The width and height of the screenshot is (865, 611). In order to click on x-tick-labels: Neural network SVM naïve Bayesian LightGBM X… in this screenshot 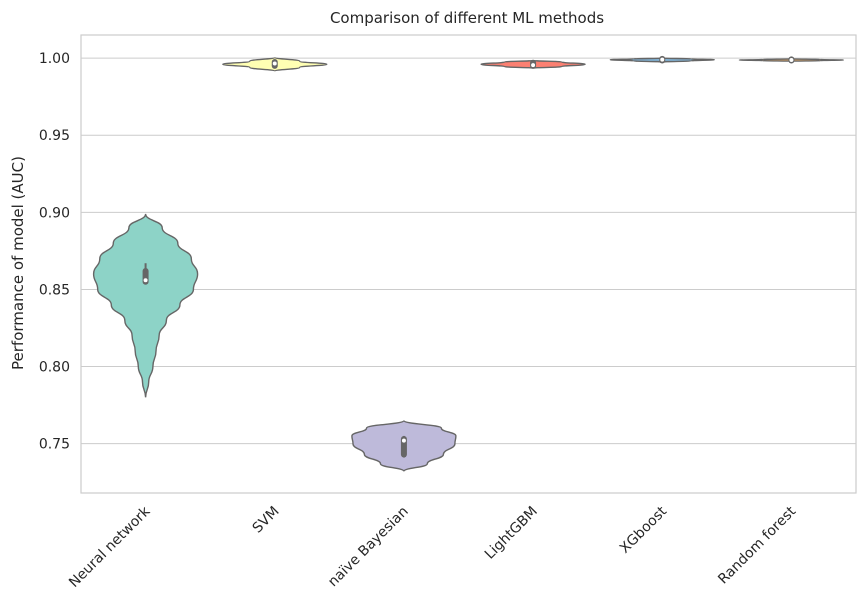, I will do `click(433, 547)`.